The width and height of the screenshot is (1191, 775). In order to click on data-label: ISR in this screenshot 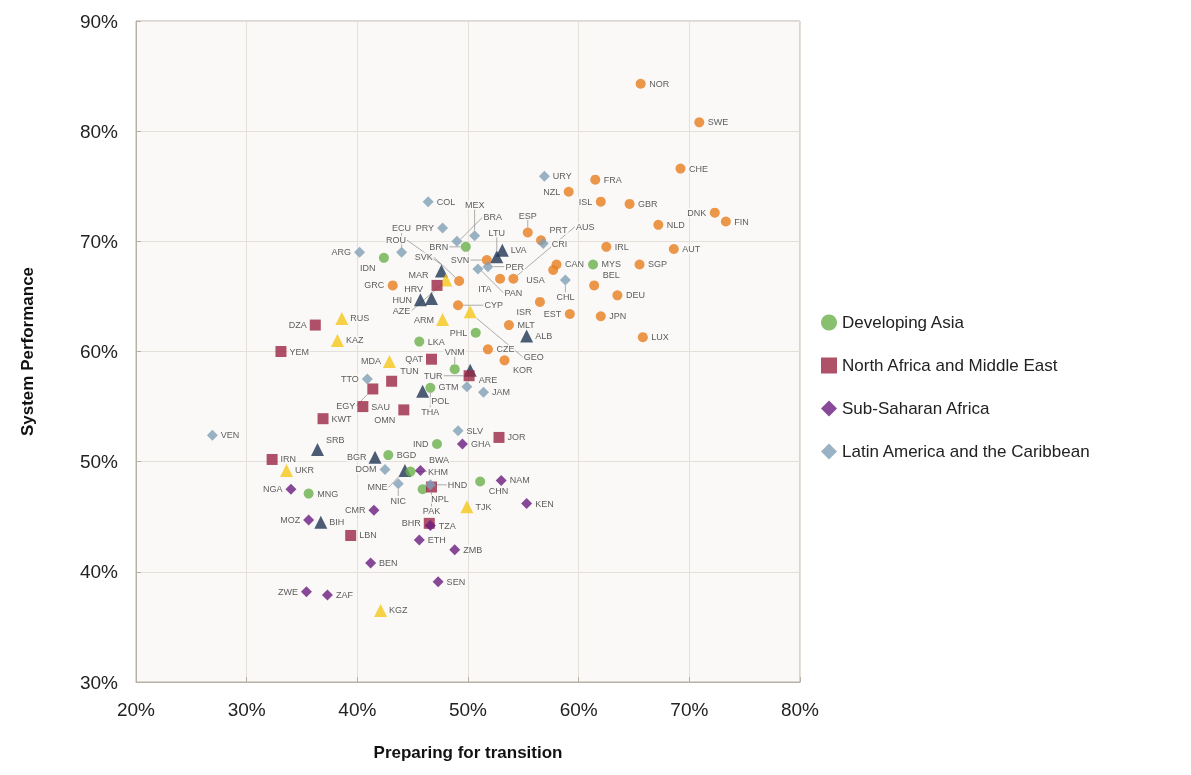, I will do `click(524, 311)`.